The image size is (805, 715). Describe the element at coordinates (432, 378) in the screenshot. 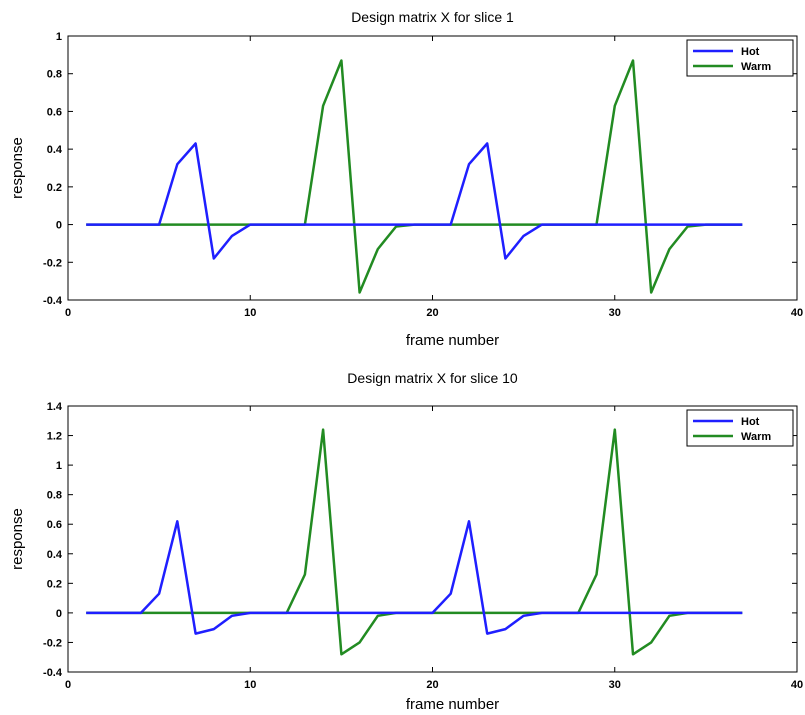

I see `chart-title: Design matrix X for slice 10` at that location.